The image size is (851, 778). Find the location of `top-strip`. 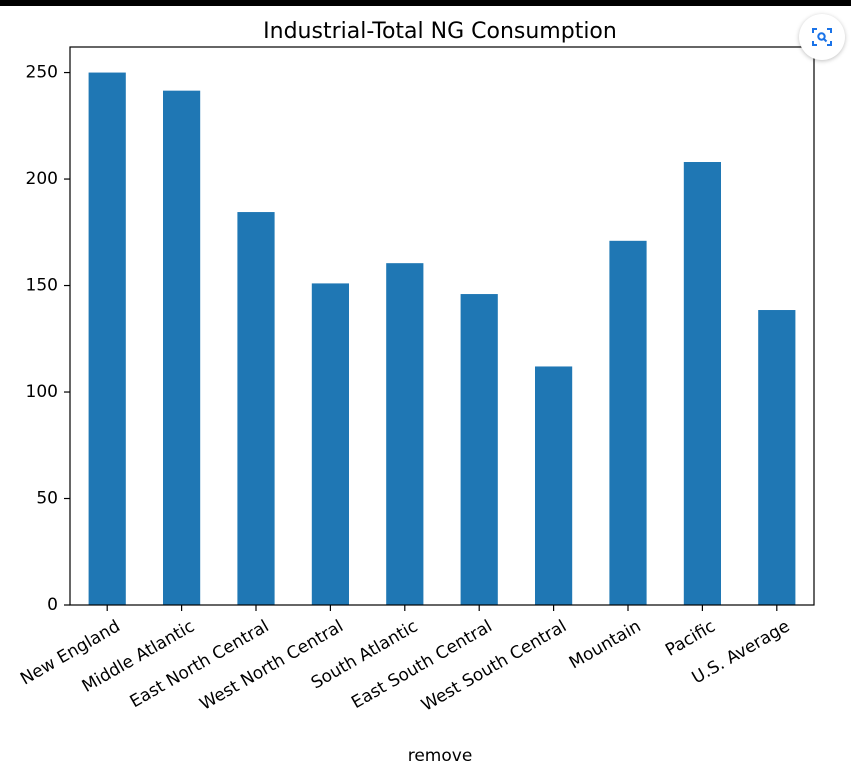

top-strip is located at coordinates (425, 3).